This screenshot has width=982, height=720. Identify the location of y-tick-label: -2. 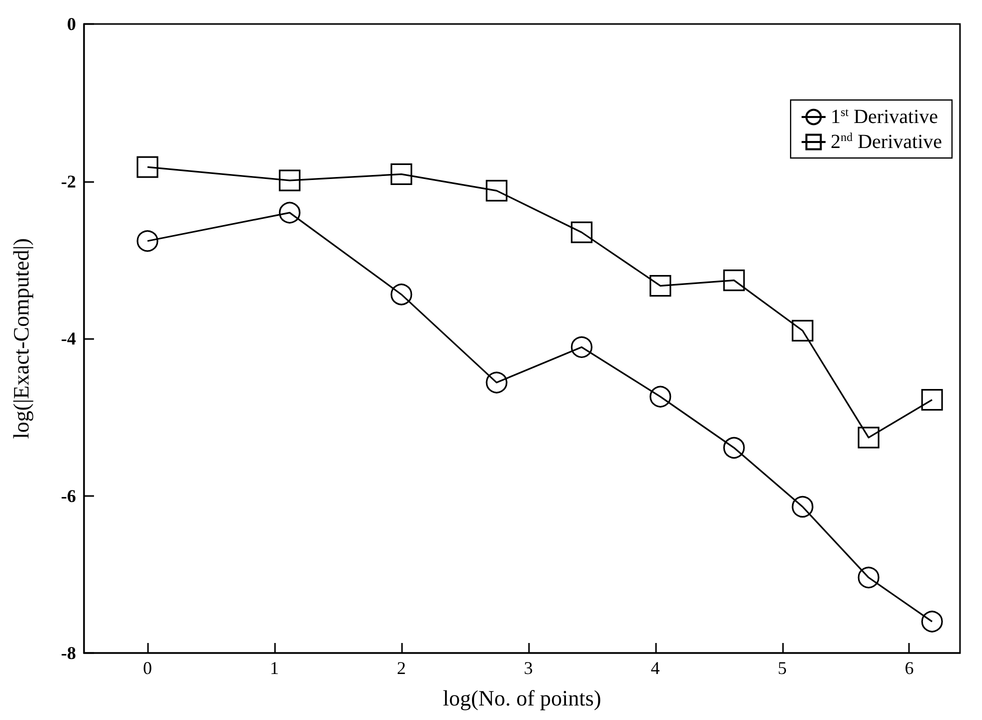
(68, 181).